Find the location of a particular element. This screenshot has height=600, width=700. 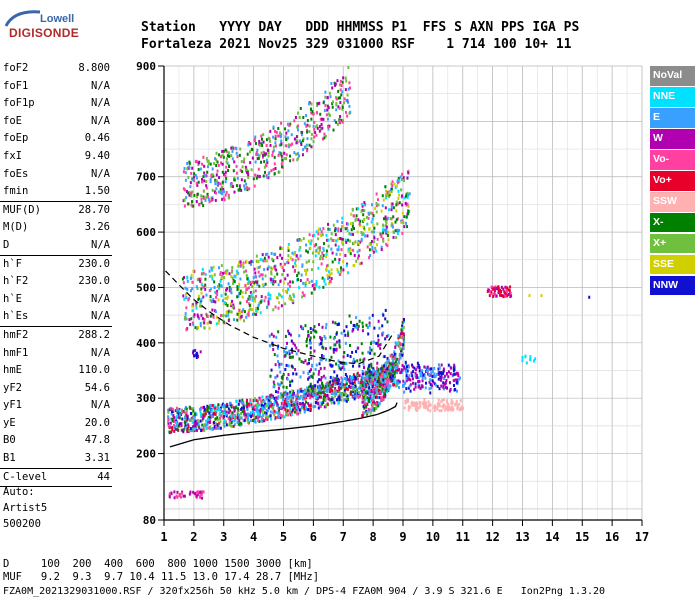

param-value: N/A is located at coordinates (100, 103).